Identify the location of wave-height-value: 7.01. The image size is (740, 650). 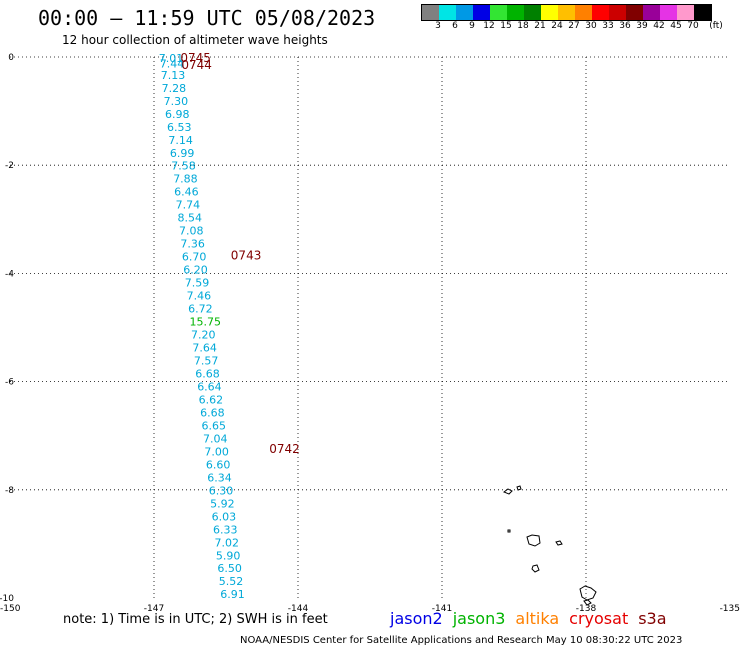
(171, 58).